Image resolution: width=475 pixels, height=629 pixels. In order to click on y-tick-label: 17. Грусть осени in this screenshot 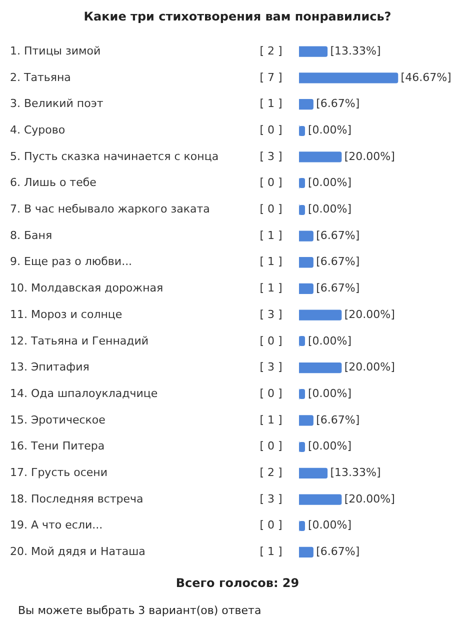, I will do `click(59, 473)`.